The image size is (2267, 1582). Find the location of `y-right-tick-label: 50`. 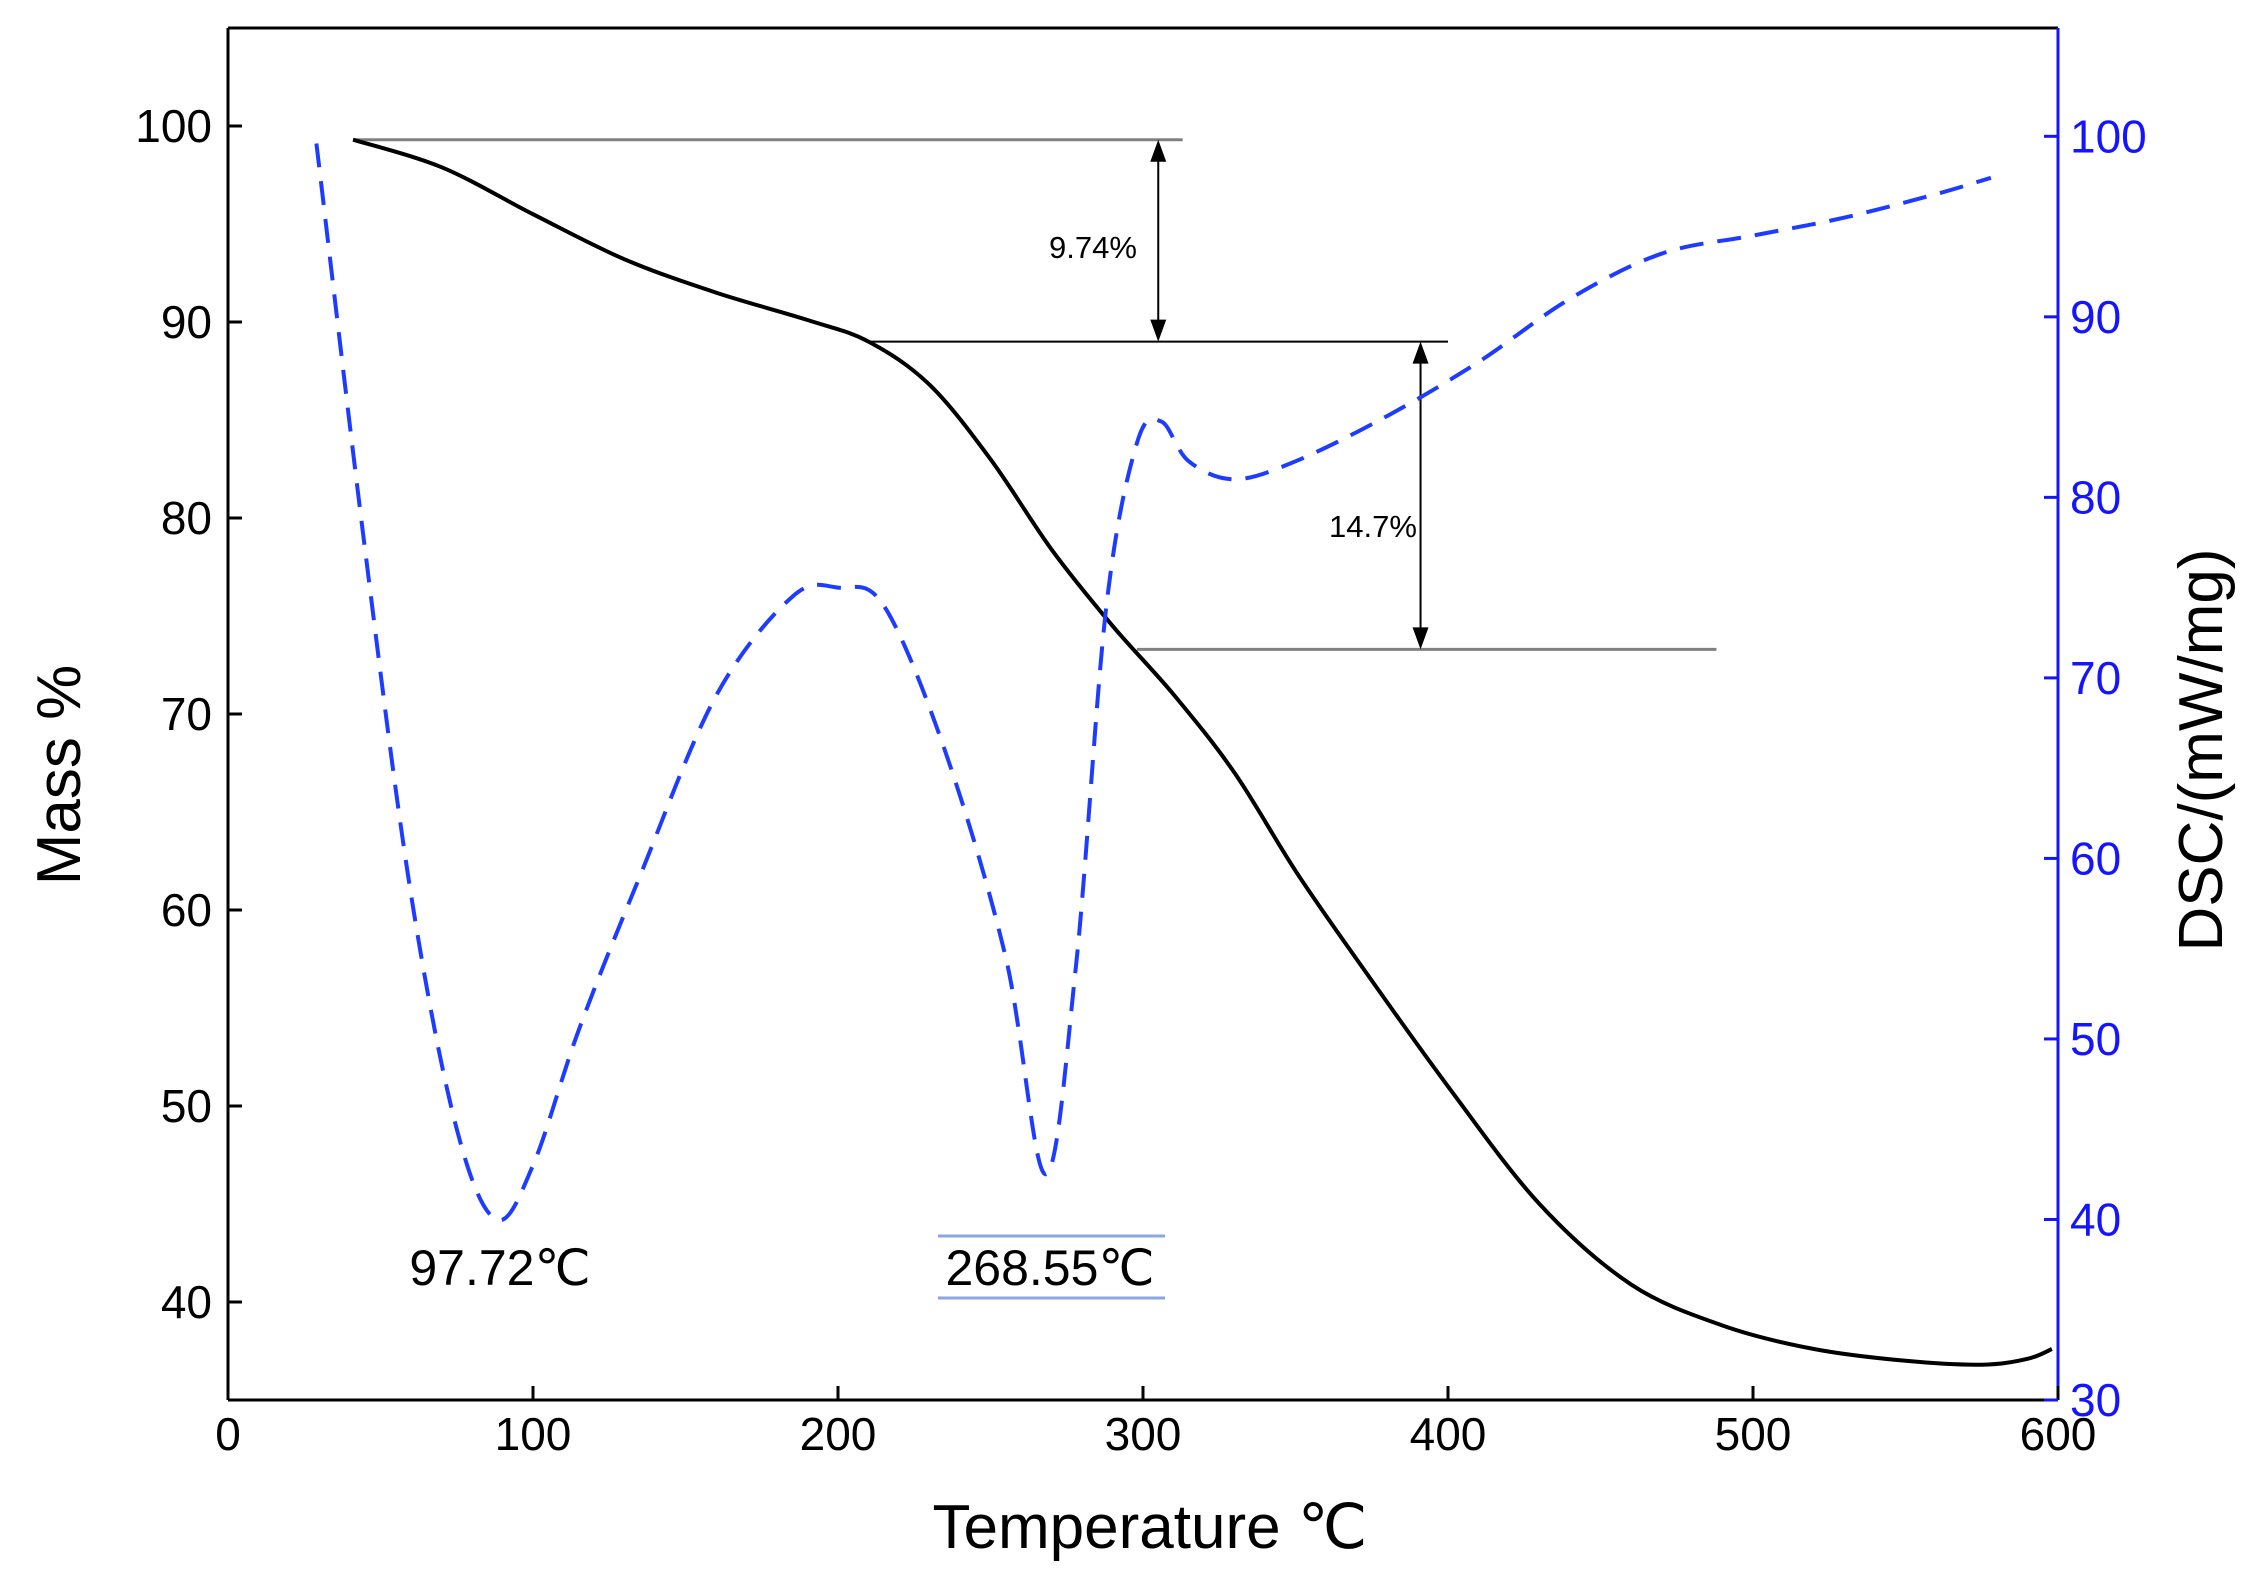

y-right-tick-label: 50 is located at coordinates (2095, 1039).